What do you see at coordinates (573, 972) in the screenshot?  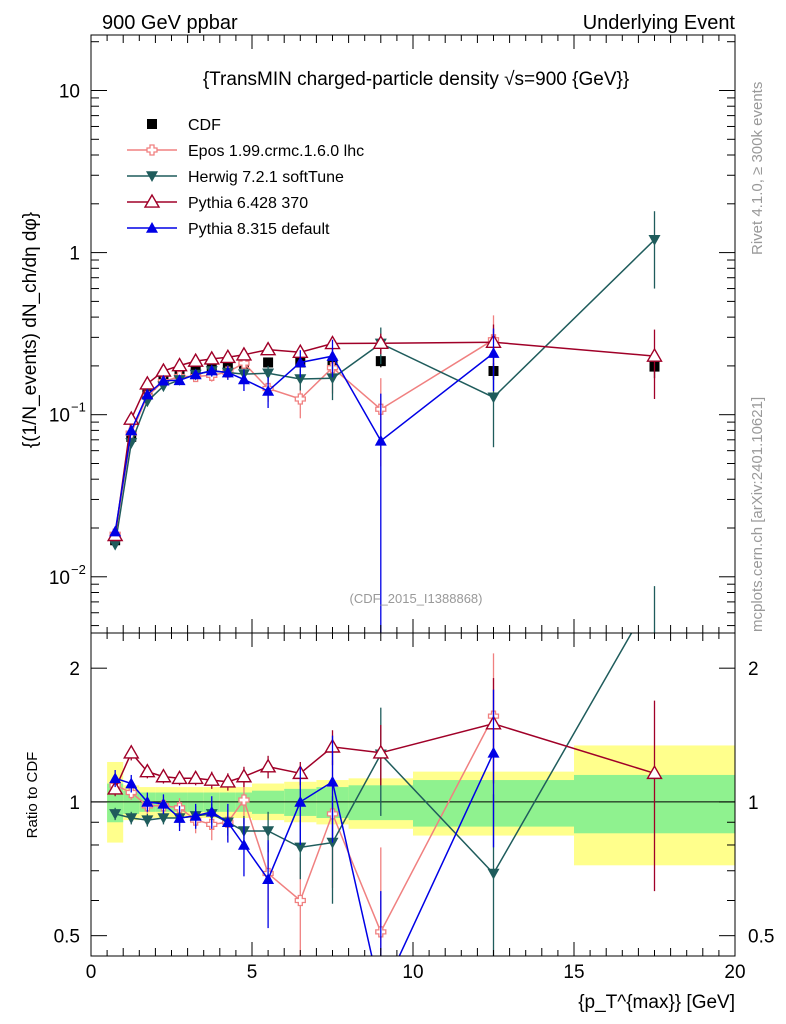 I see `x-tick-label: 15` at bounding box center [573, 972].